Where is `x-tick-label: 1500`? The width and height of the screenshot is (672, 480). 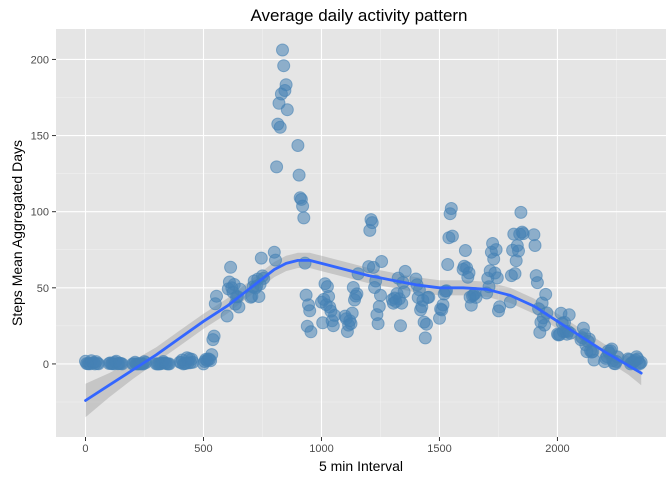 x-tick-label: 1500 is located at coordinates (439, 449).